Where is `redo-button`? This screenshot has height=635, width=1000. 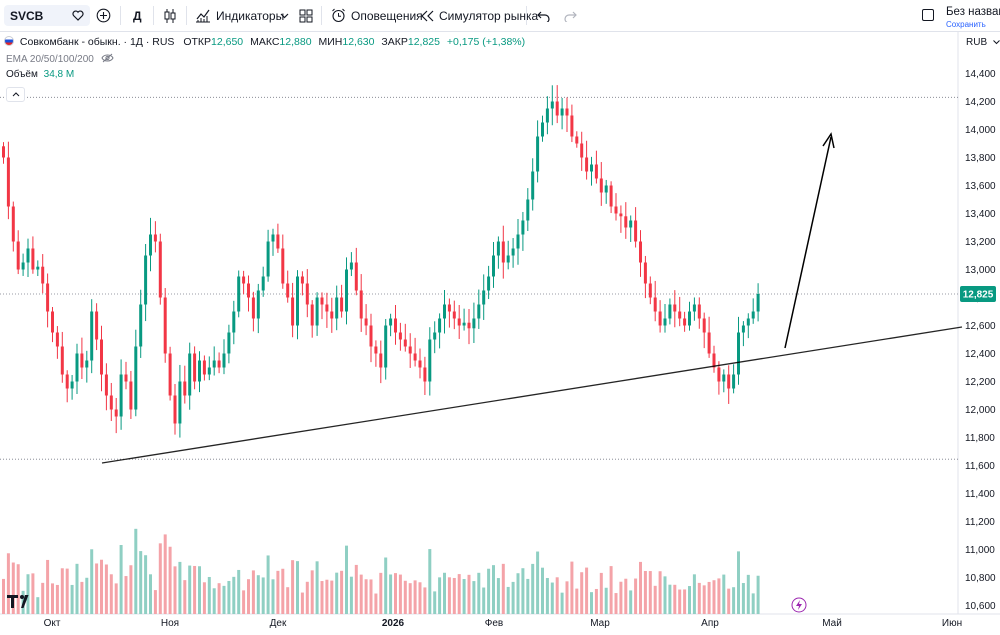
redo-button is located at coordinates (570, 15).